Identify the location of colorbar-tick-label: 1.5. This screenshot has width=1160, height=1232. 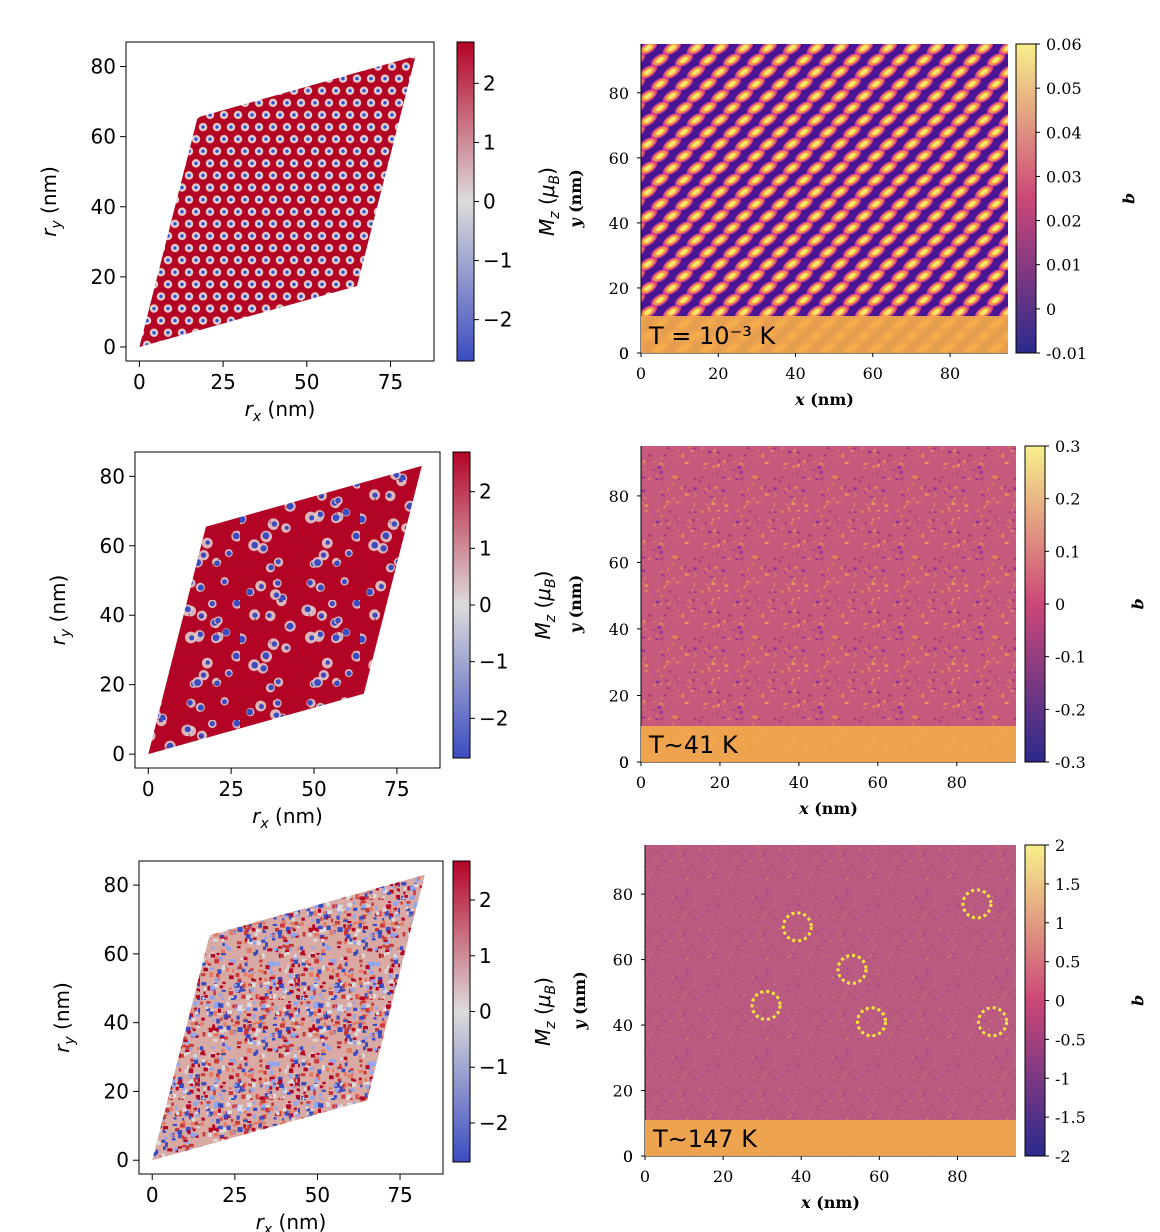
(1067, 884).